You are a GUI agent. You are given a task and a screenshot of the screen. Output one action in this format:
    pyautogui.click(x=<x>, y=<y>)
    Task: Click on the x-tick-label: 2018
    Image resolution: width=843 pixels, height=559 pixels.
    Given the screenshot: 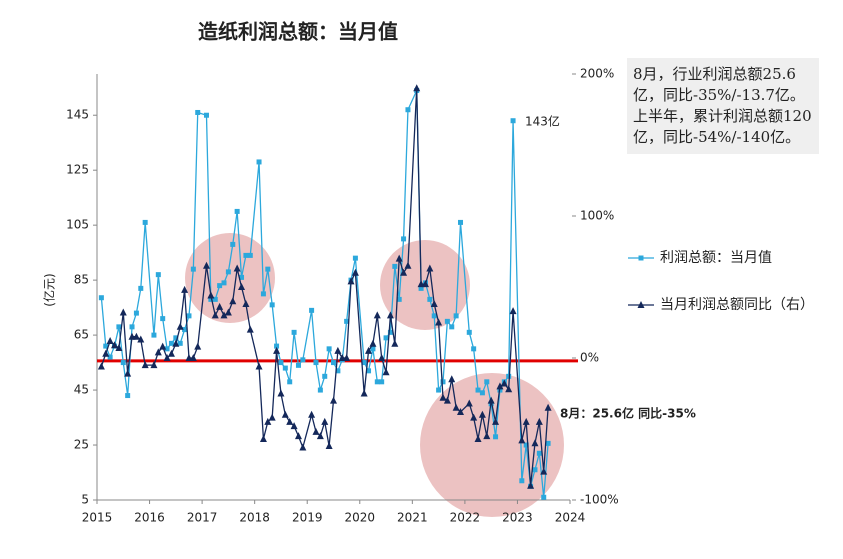 What is the action you would take?
    pyautogui.click(x=254, y=518)
    